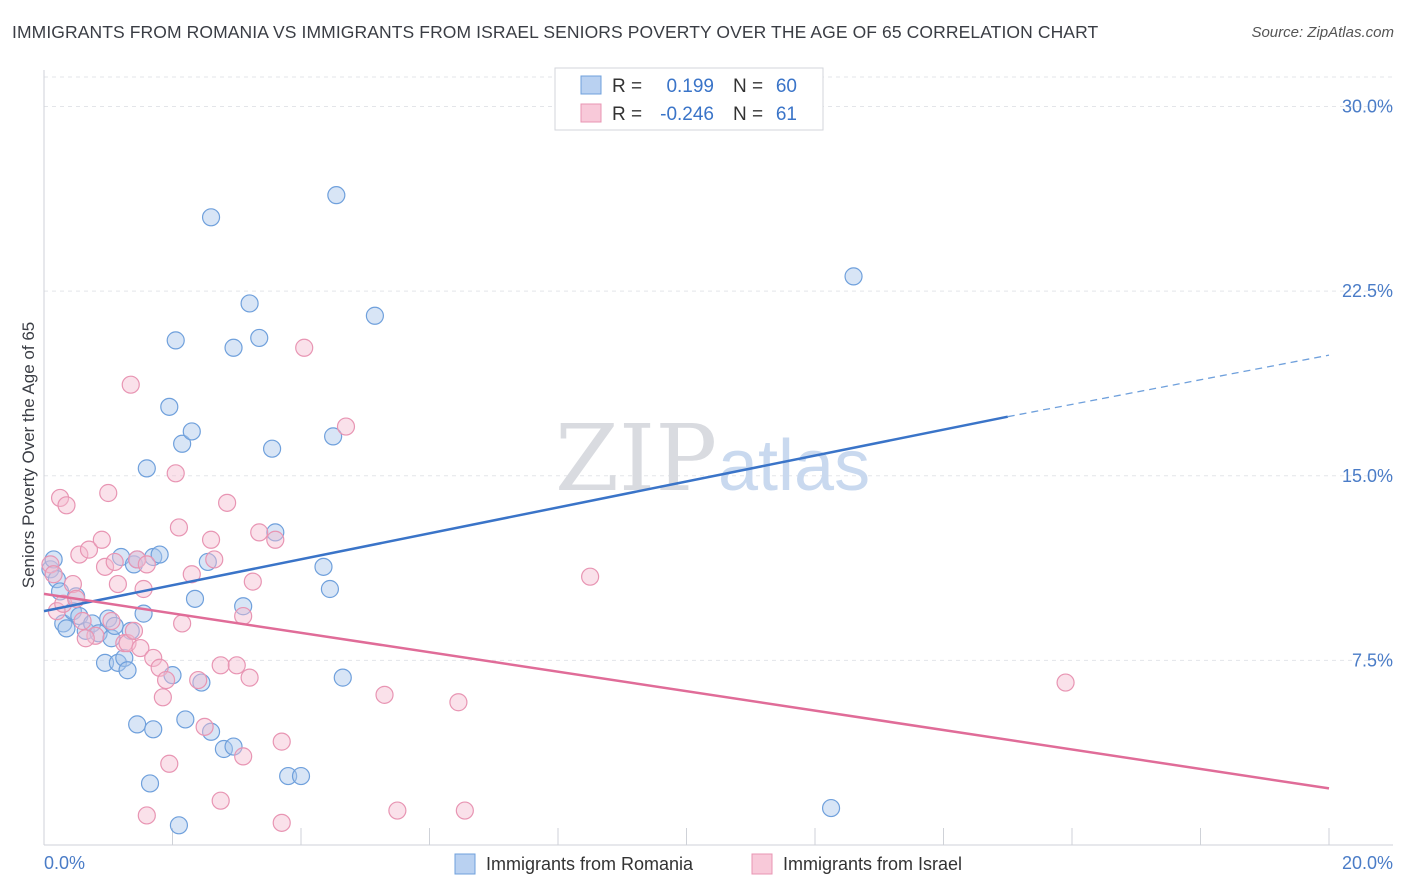 The image size is (1406, 892). I want to click on watermark: ZIP atlas, so click(712, 458).